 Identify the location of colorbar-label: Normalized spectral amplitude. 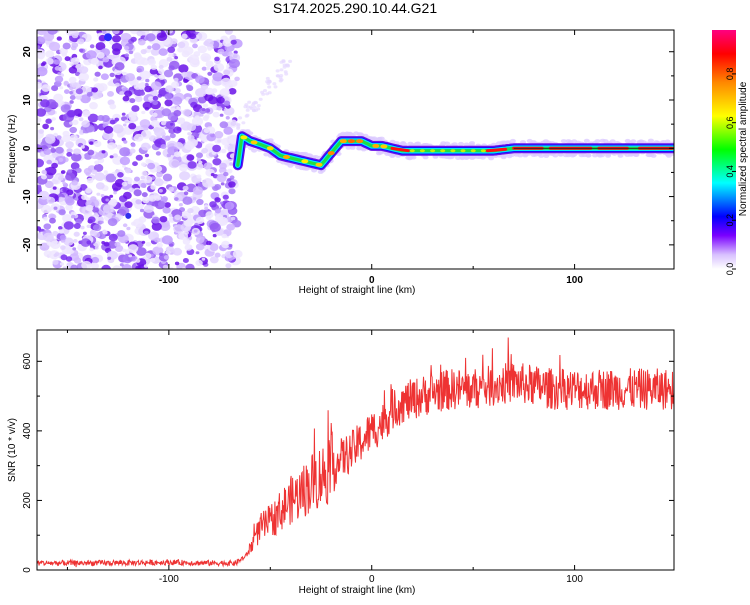
(743, 148).